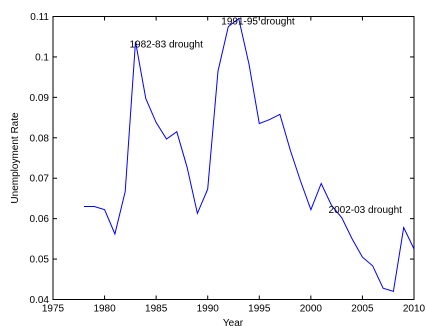 This screenshot has width=425, height=326. Describe the element at coordinates (40, 138) in the screenshot. I see `y-tick-label: 0.08` at that location.